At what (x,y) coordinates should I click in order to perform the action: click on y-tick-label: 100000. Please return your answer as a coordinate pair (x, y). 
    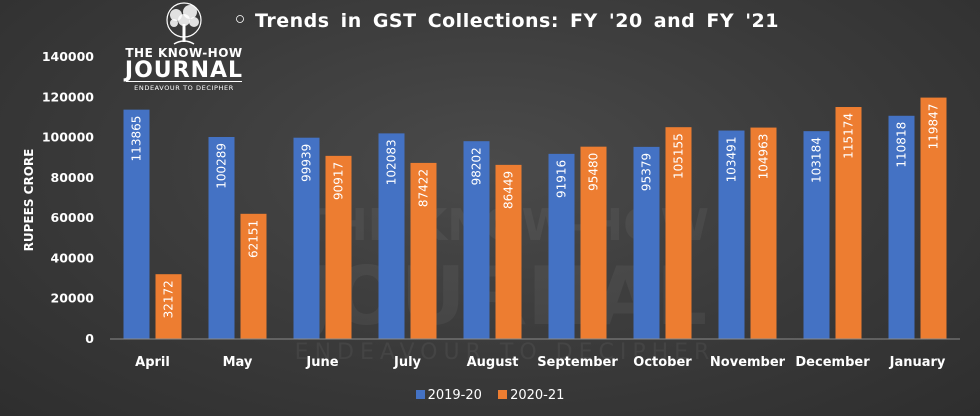
    Looking at the image, I should click on (68, 137).